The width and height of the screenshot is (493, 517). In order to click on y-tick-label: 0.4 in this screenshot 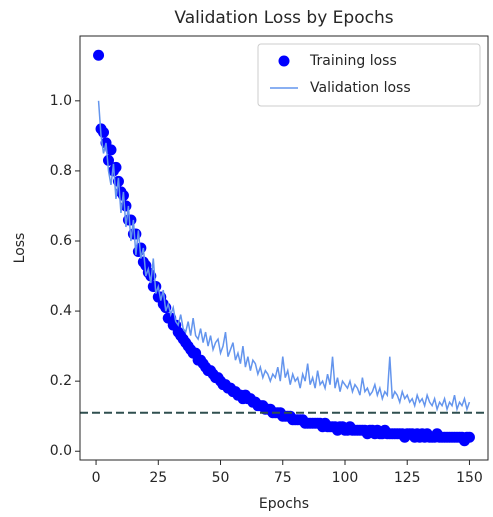, I will do `click(61, 311)`.